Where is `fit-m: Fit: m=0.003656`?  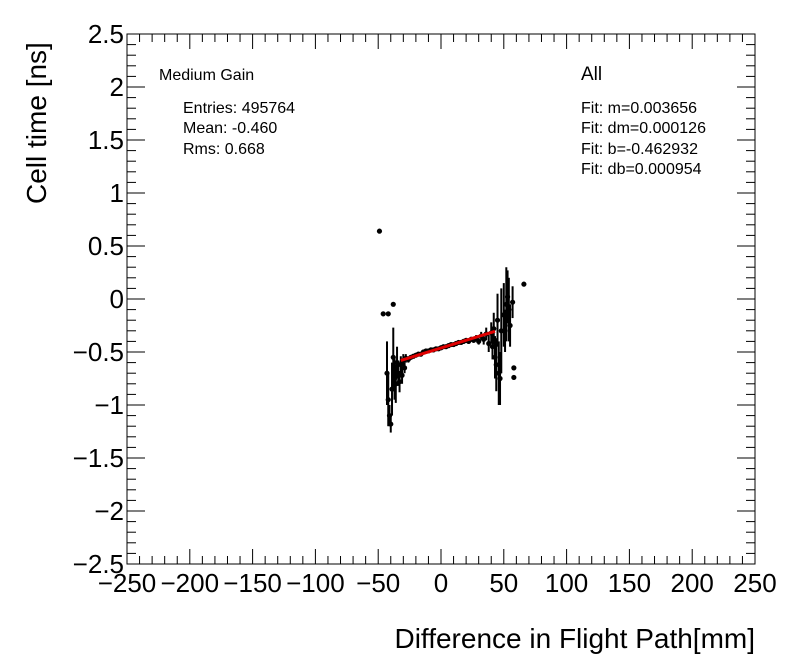
fit-m: Fit: m=0.003656 is located at coordinates (639, 108).